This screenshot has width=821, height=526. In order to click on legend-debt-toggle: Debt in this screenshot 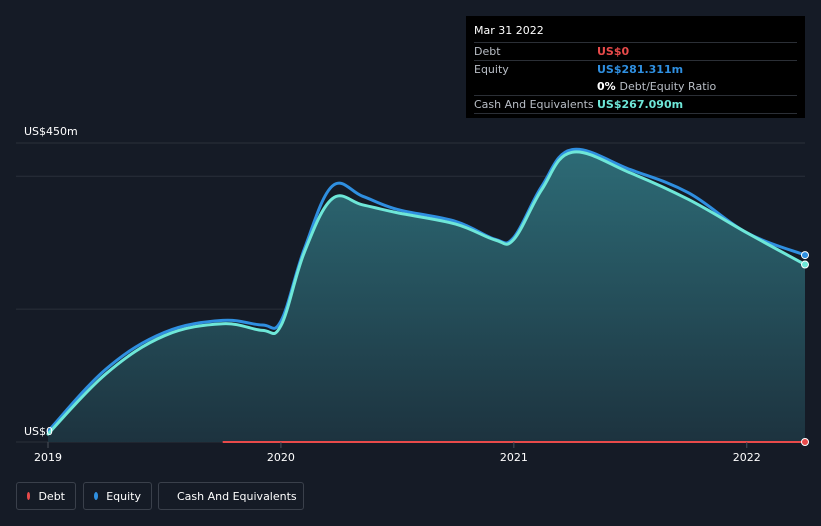, I will do `click(46, 496)`.